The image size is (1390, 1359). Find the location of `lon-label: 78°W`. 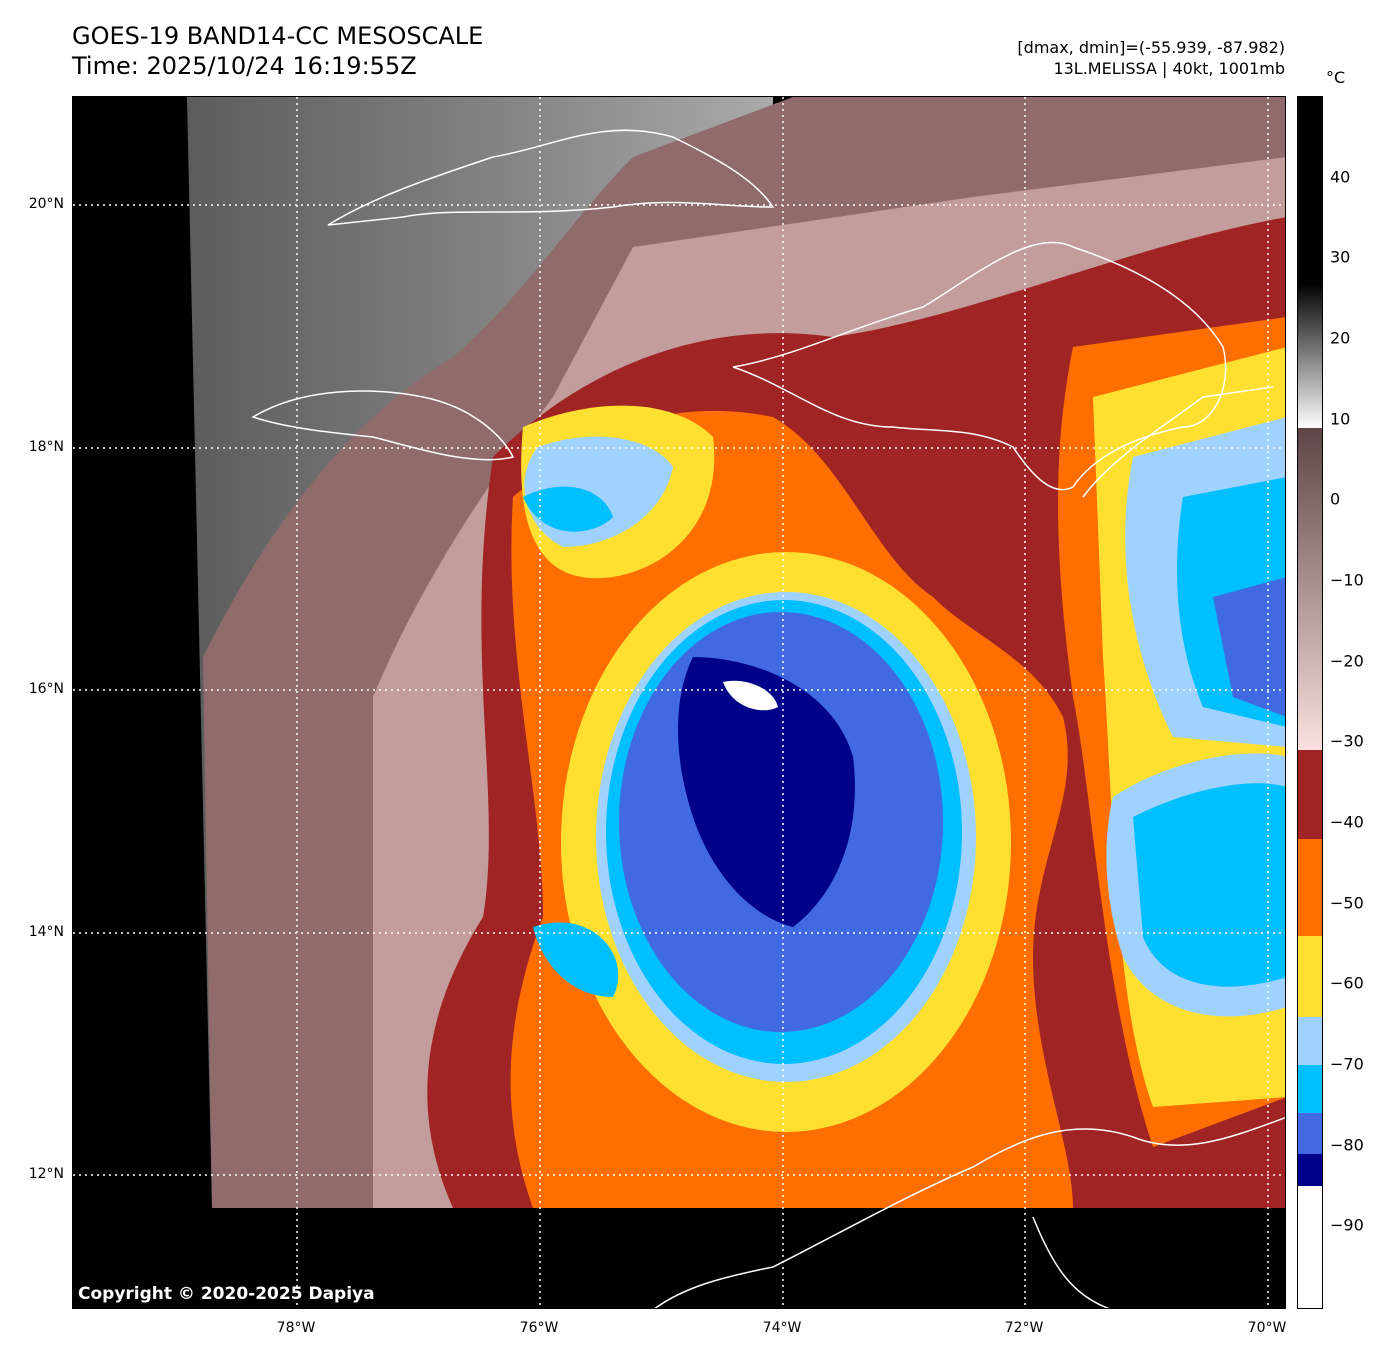

lon-label: 78°W is located at coordinates (296, 1328).